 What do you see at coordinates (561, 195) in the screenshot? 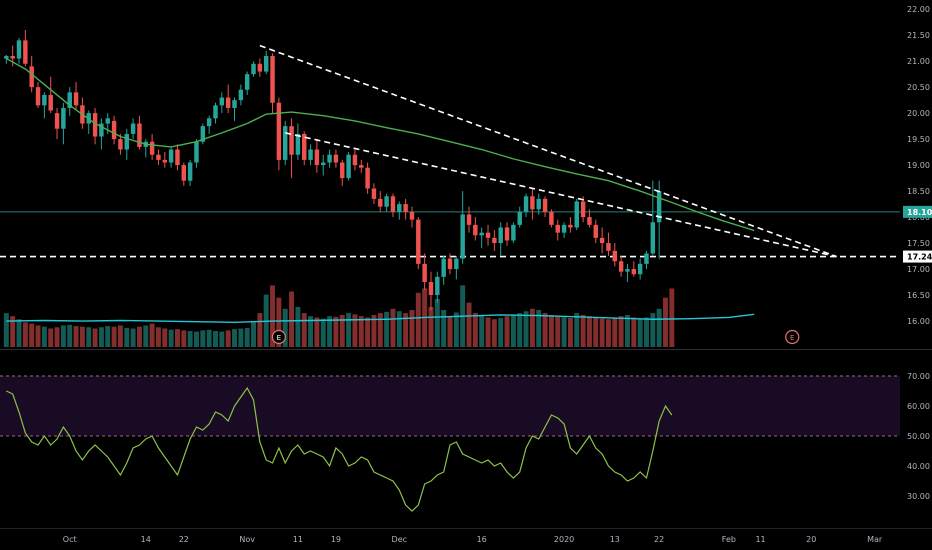
I see `trendline` at bounding box center [561, 195].